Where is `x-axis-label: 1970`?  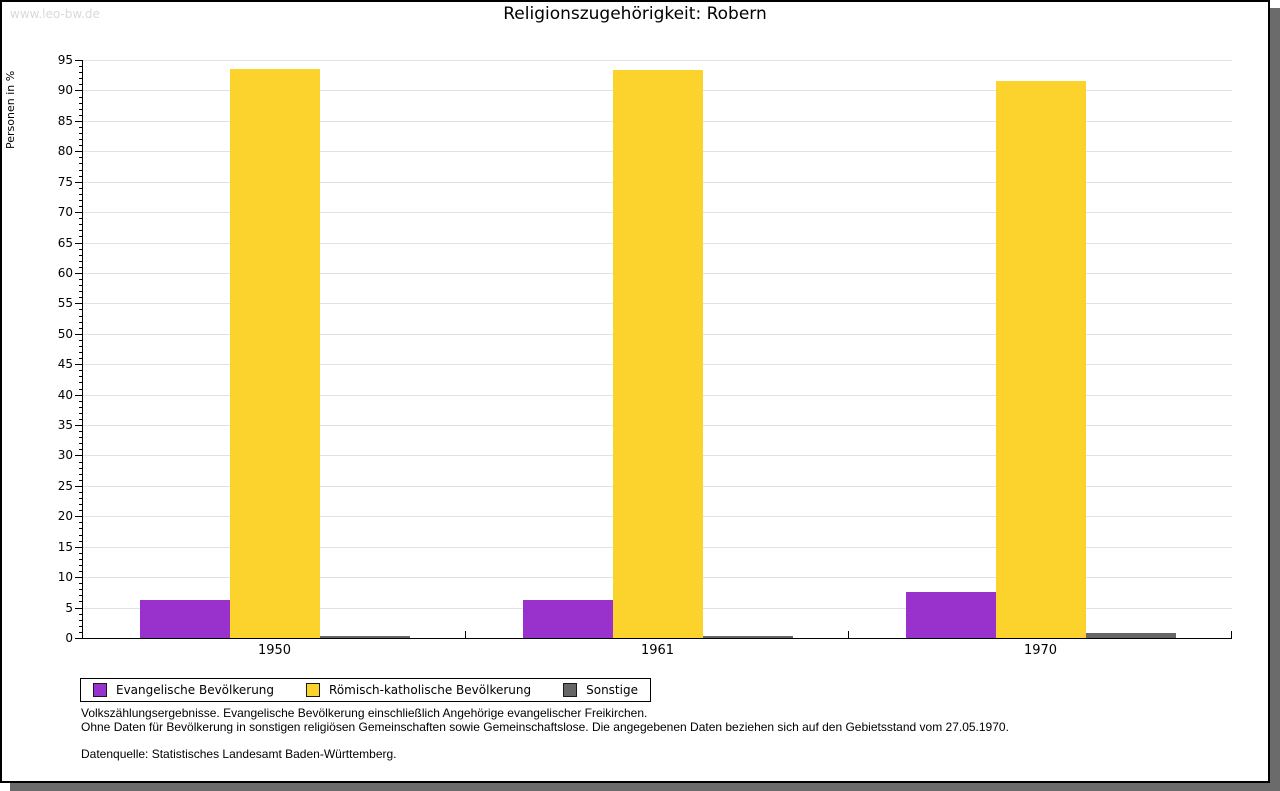 x-axis-label: 1970 is located at coordinates (1040, 650).